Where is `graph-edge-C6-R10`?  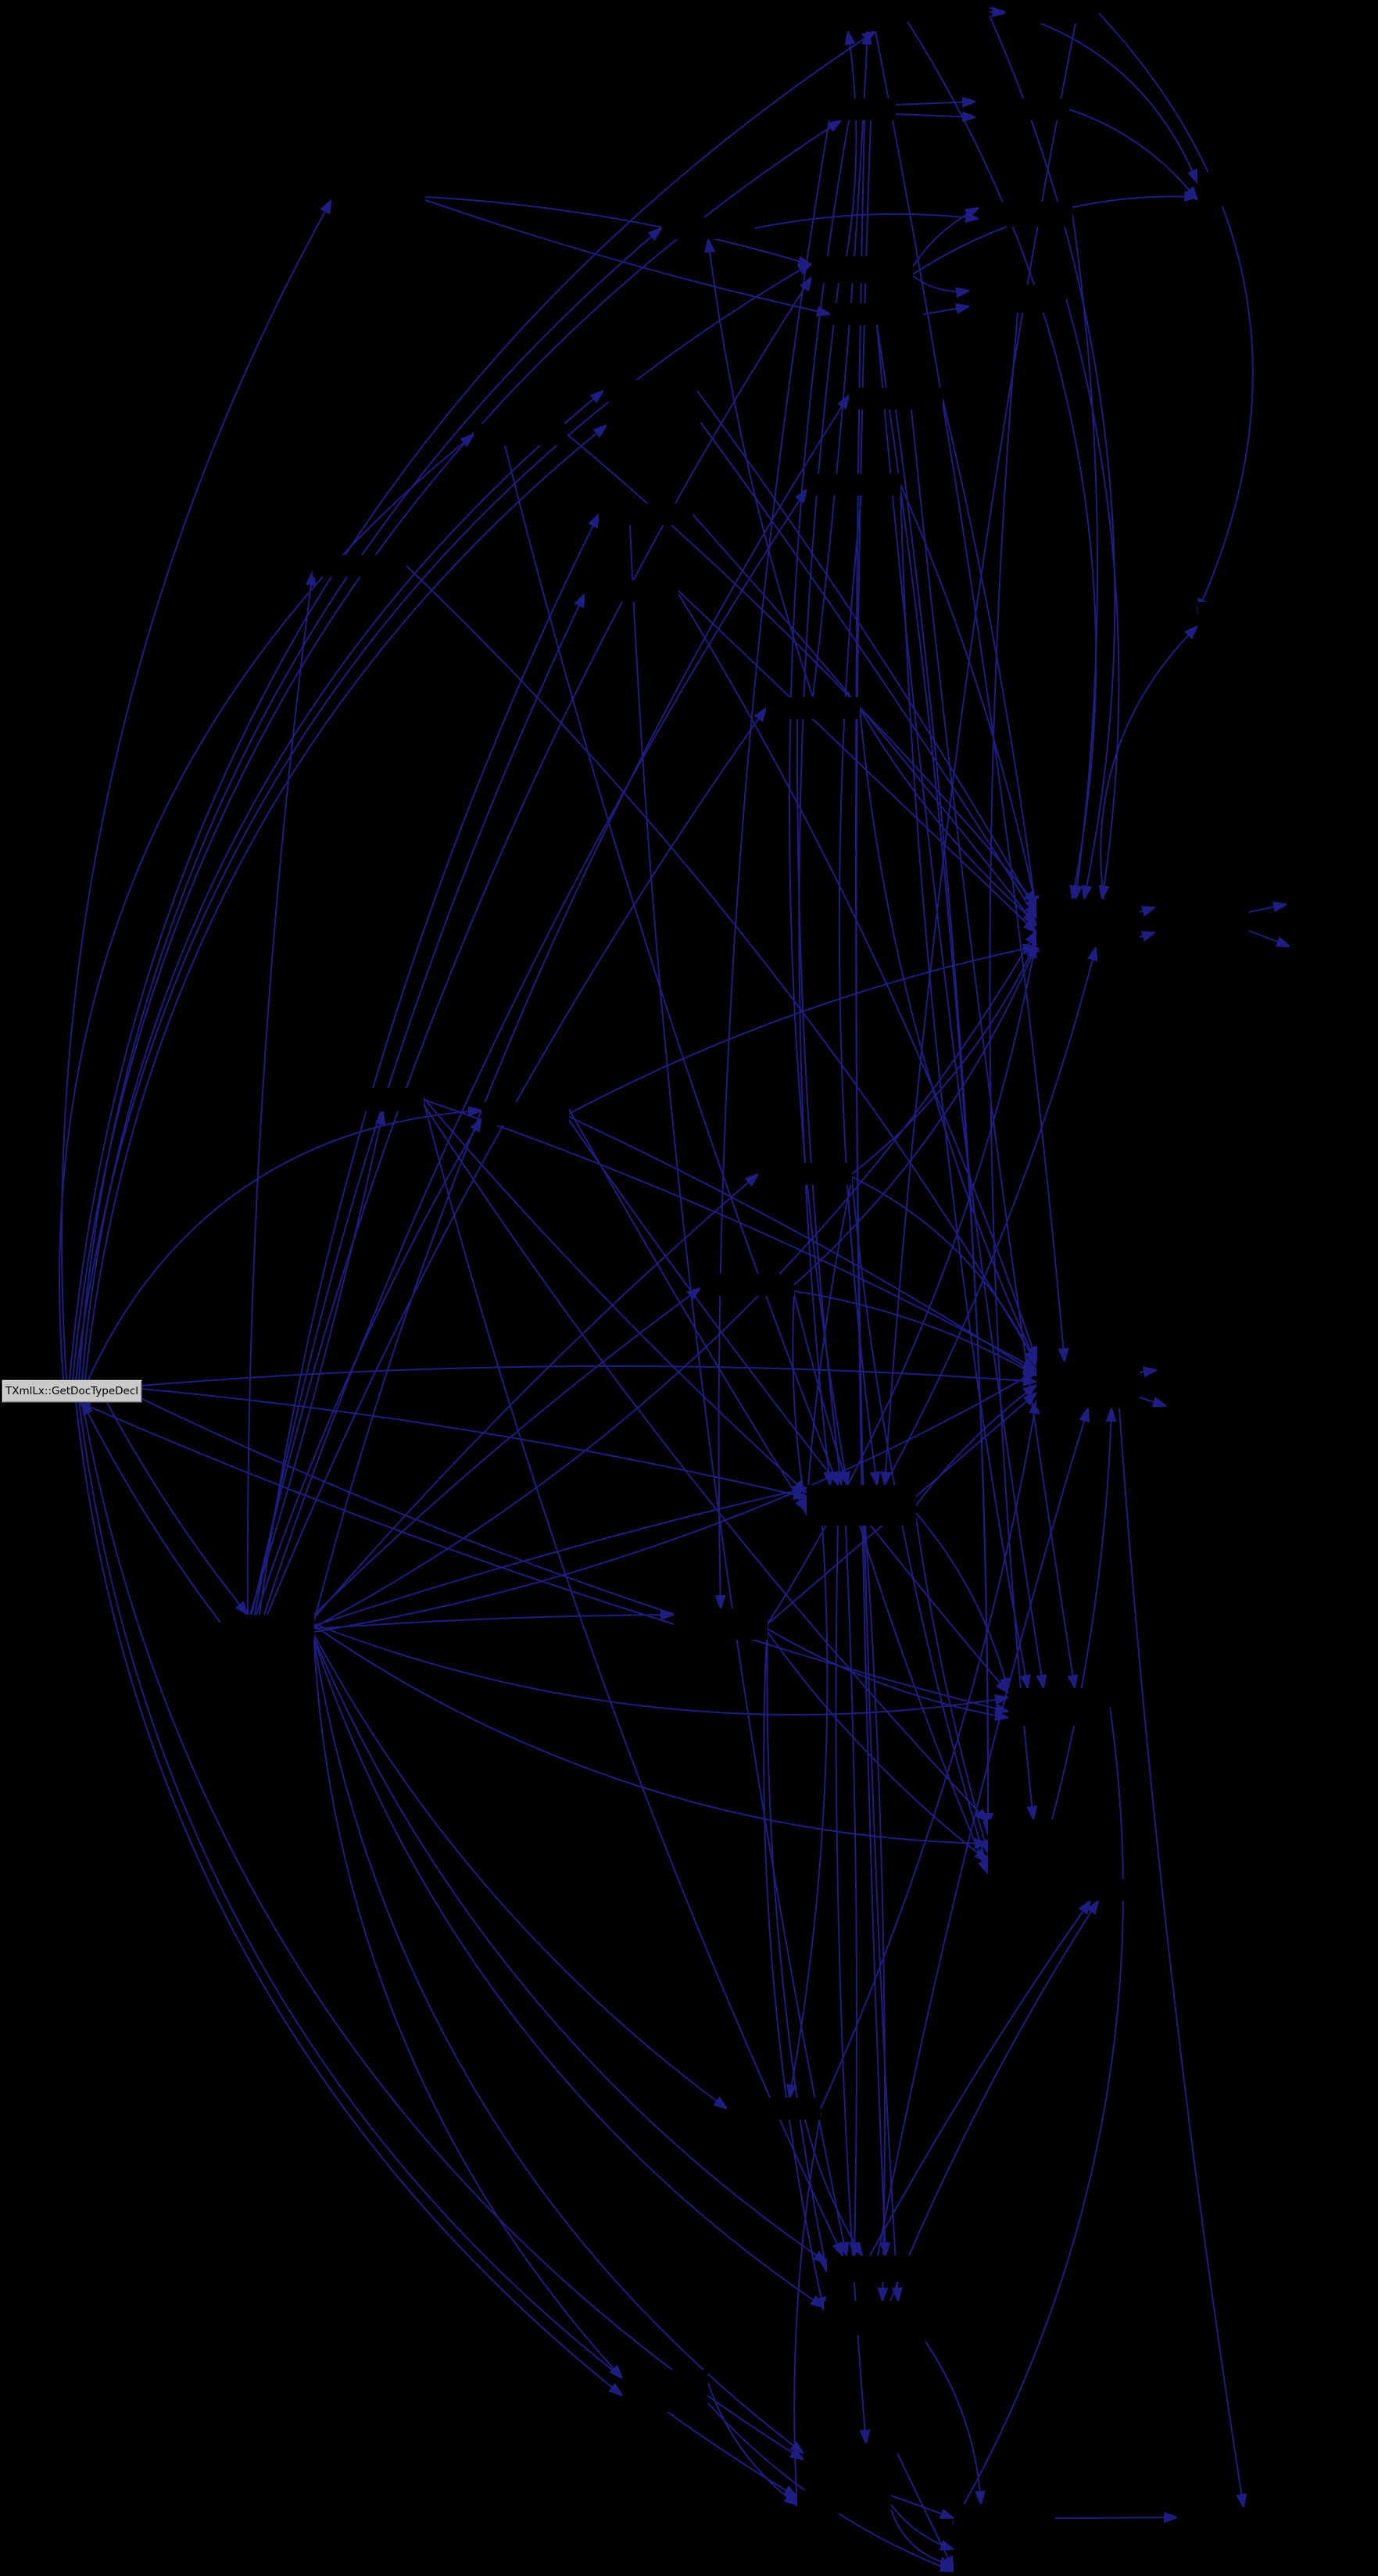 graph-edge-C6-R10 is located at coordinates (961, 1007).